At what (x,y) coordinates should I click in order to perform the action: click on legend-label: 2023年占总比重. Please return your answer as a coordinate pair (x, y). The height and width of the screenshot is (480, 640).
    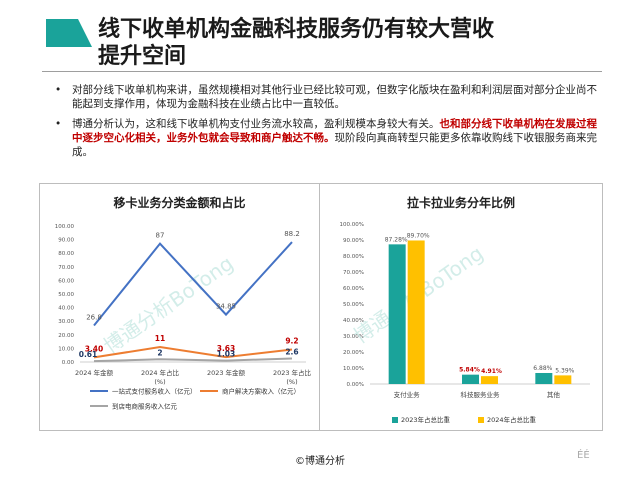
    Looking at the image, I should click on (426, 419).